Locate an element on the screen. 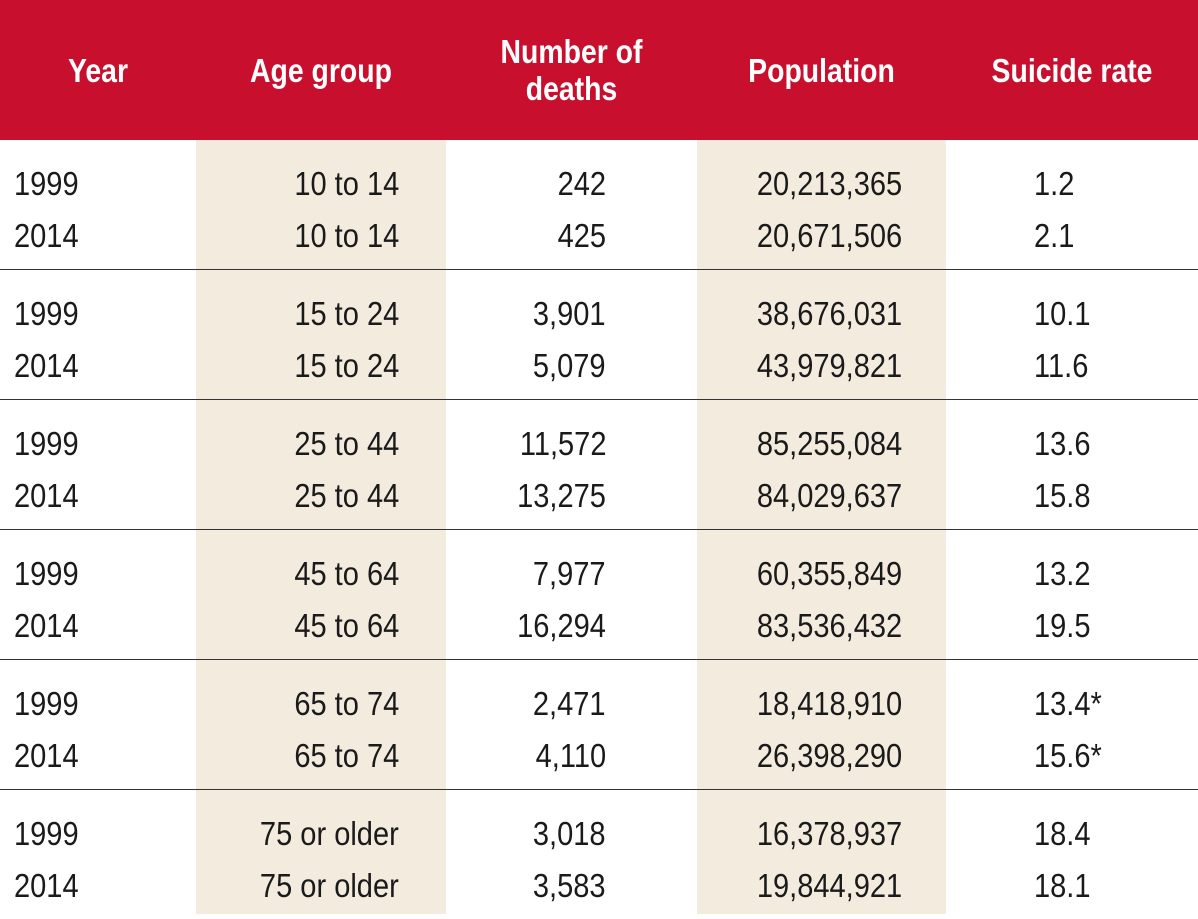 Image resolution: width=1198 pixels, height=919 pixels. cell-suicide-rate: 15.6* is located at coordinates (1068, 755).